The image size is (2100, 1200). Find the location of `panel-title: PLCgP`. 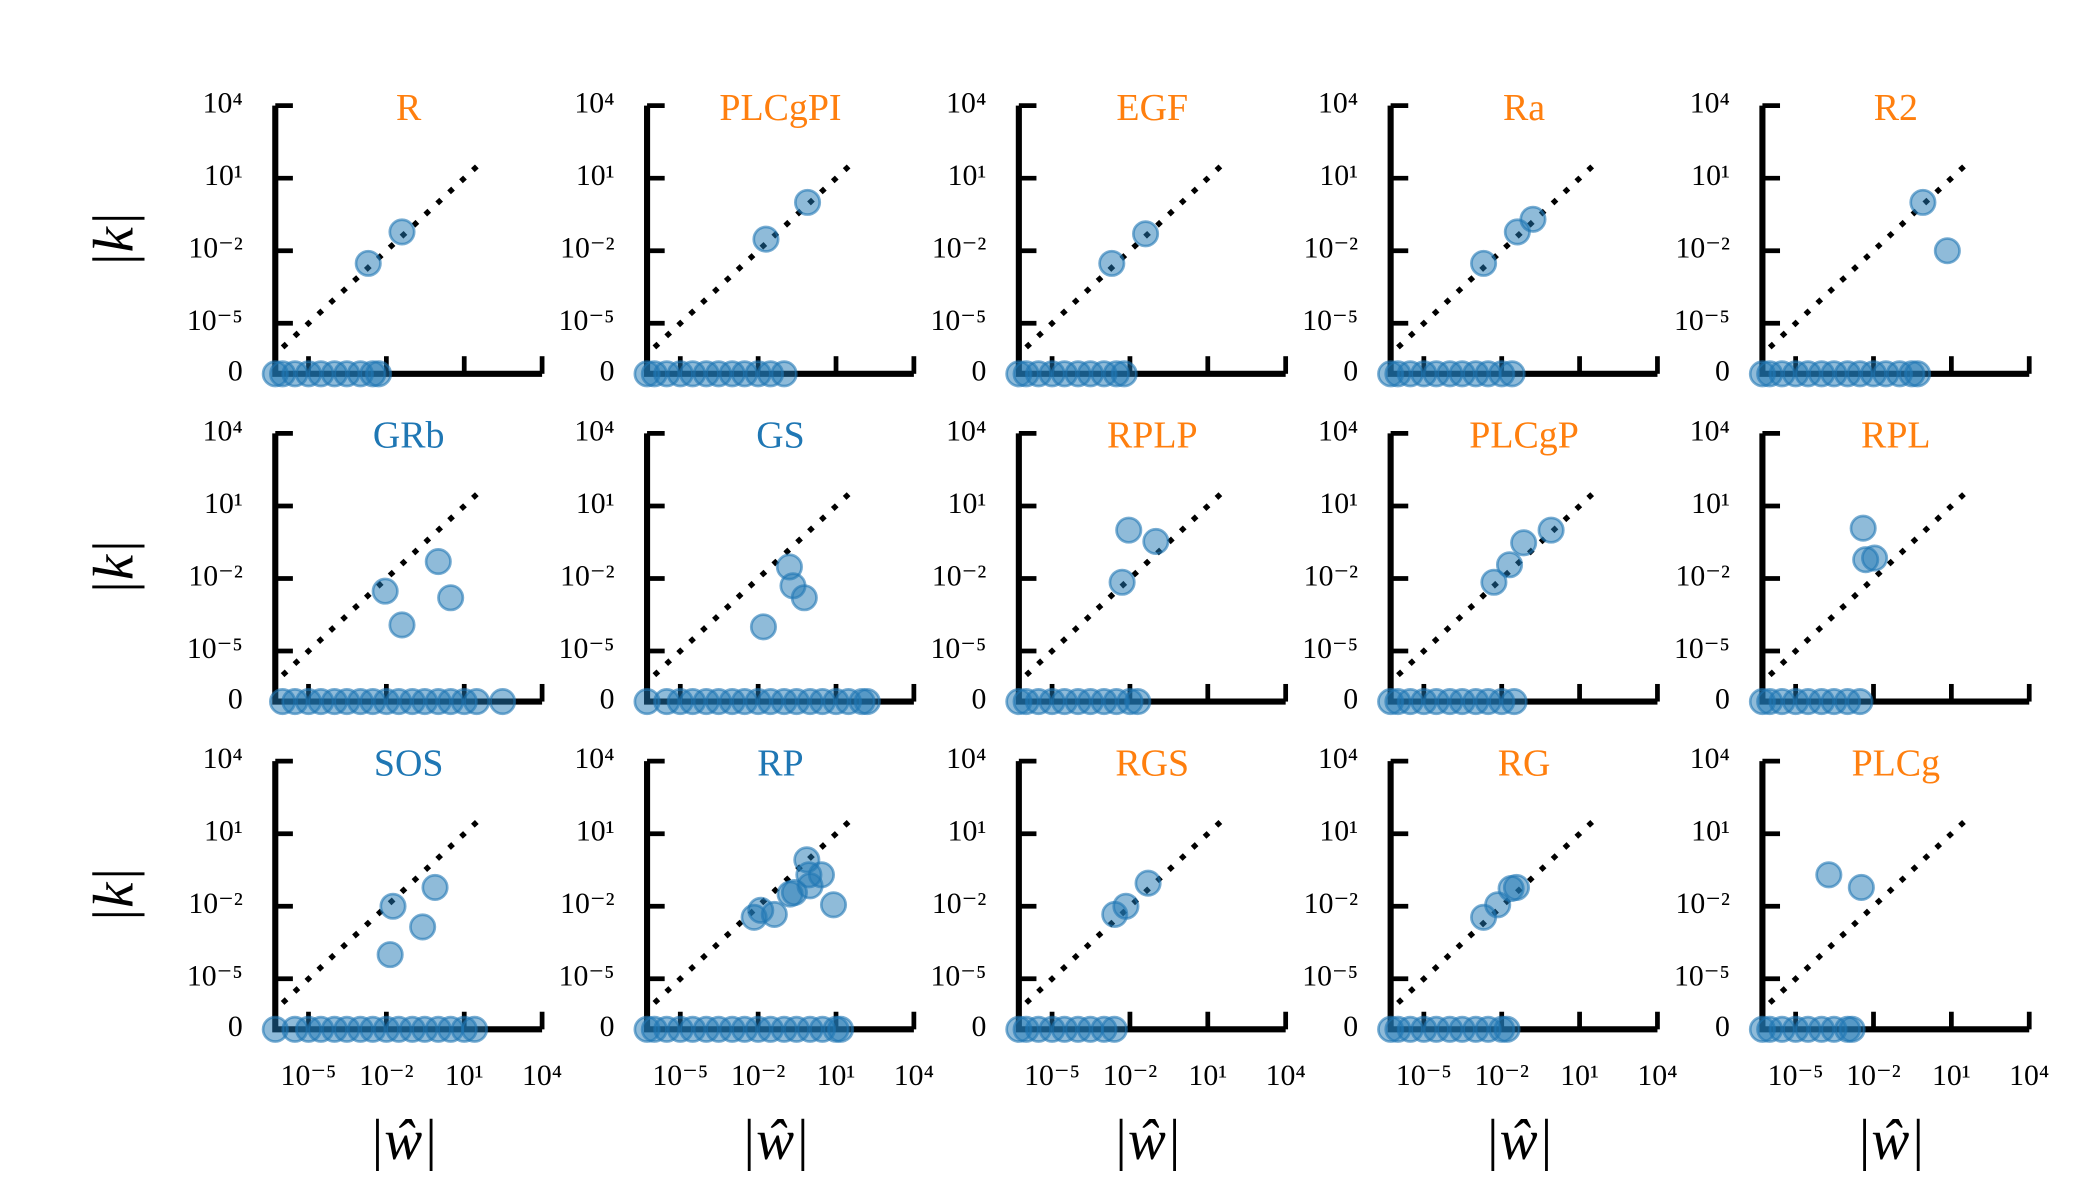

panel-title: PLCgP is located at coordinates (1524, 436).